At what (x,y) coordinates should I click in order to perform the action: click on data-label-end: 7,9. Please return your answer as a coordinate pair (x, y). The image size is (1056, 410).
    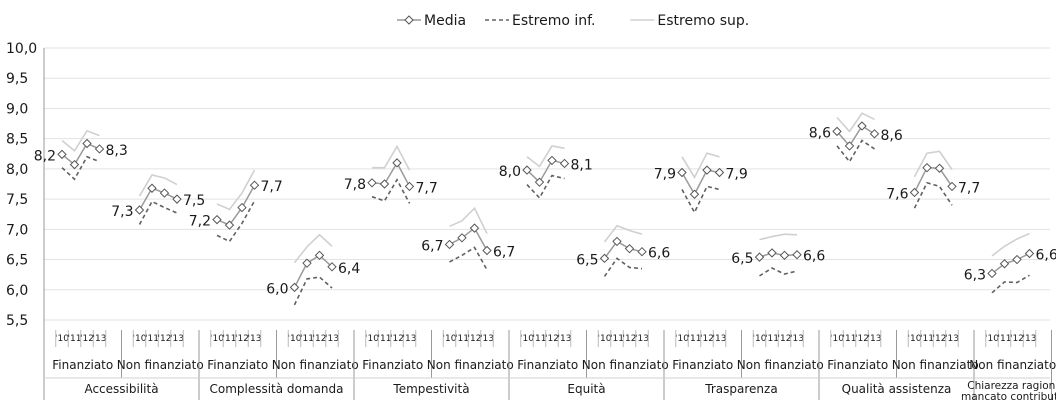
    Looking at the image, I should click on (737, 175).